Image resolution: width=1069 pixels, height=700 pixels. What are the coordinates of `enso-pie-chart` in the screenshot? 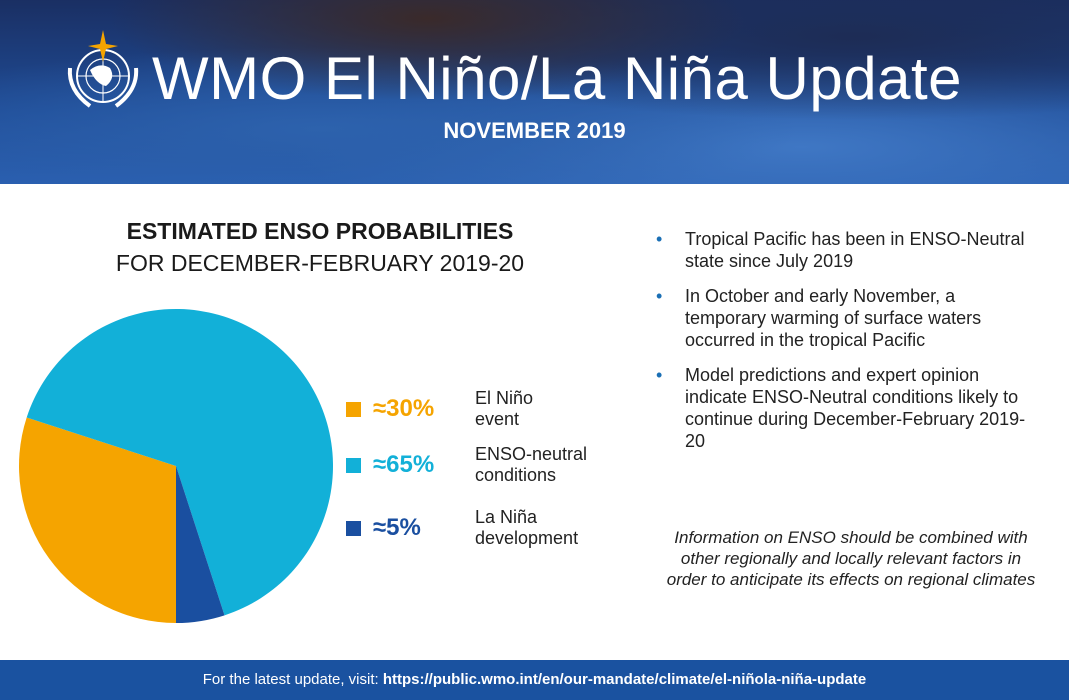 It's located at (175, 466).